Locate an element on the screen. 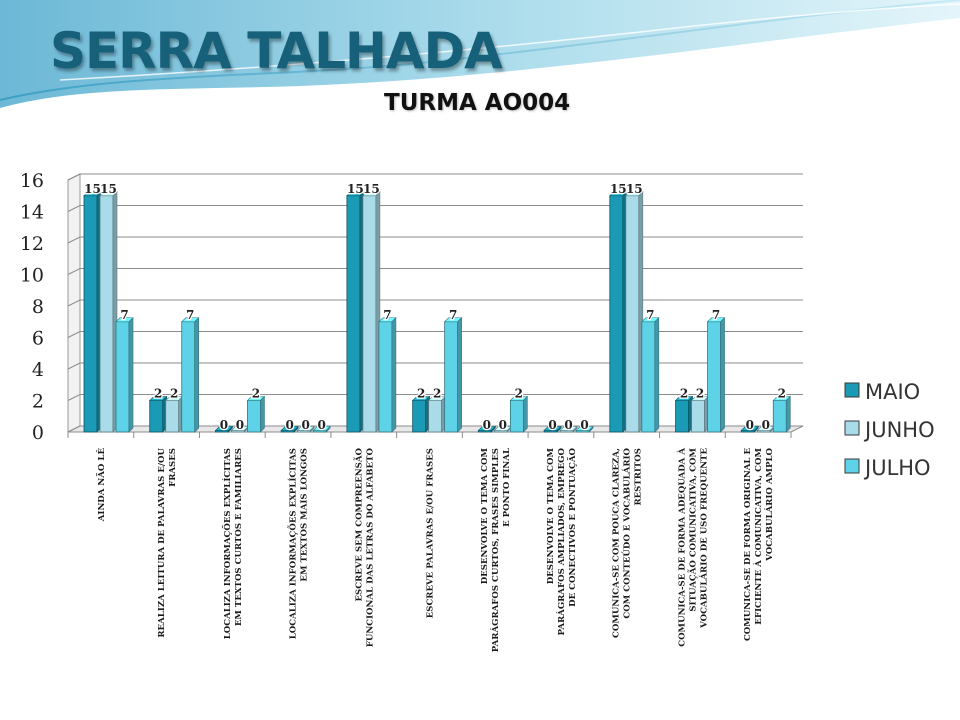 The image size is (960, 720). x-category-label: ESCREVE PALAVRAS E/OU FRASES is located at coordinates (431, 533).